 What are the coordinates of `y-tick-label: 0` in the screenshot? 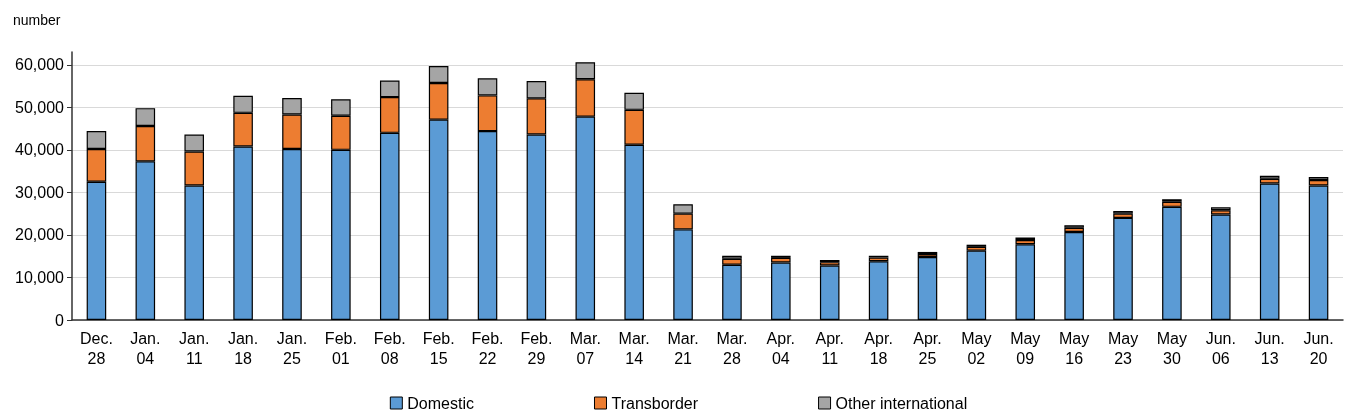 It's located at (60, 320).